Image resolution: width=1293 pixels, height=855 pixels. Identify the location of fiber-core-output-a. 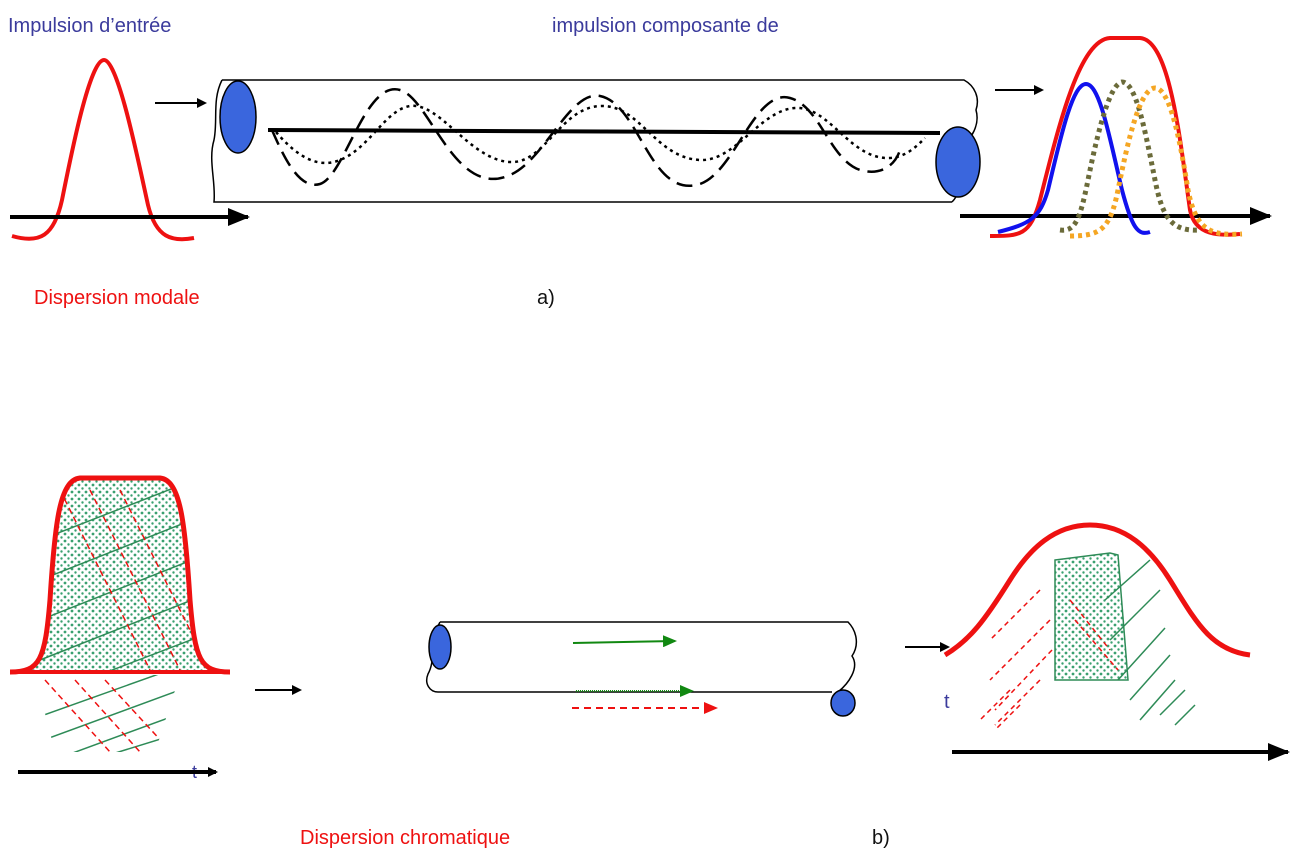
(958, 162).